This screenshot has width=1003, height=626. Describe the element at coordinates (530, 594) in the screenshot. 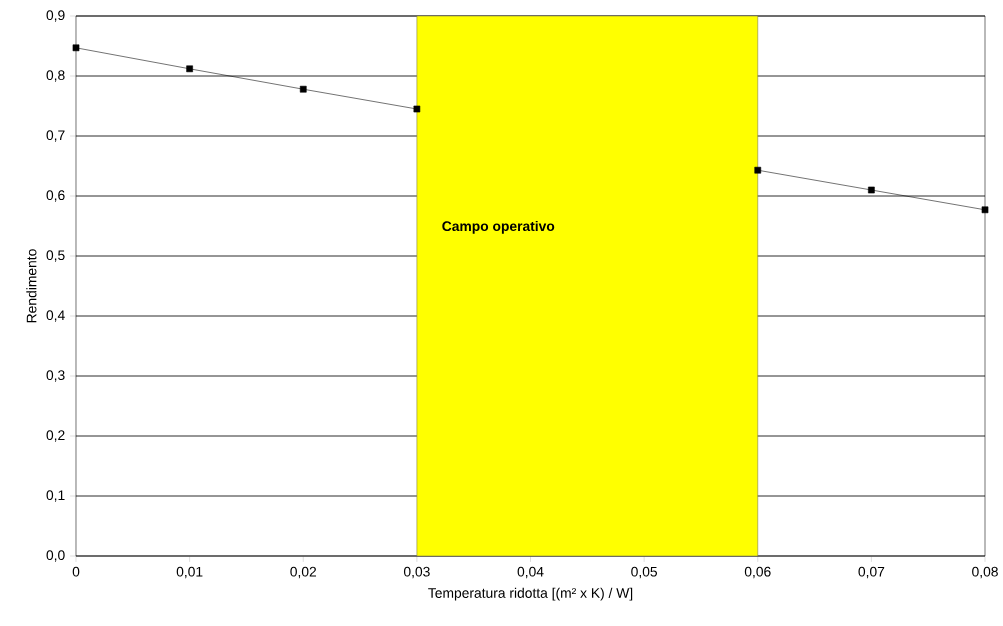

I see `x-axis-title: Temperatura ridotta [(m² x K) / W]` at that location.